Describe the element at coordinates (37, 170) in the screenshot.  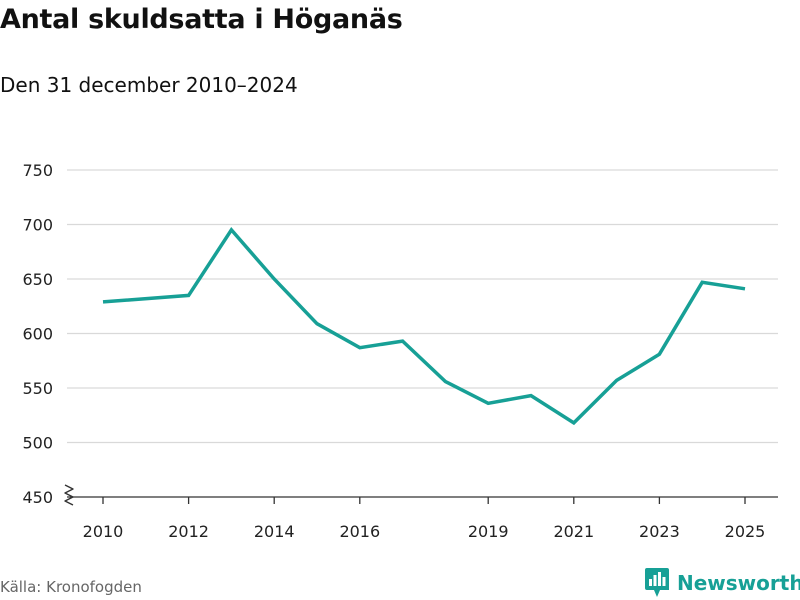
I see `y-tick-label: 750` at that location.